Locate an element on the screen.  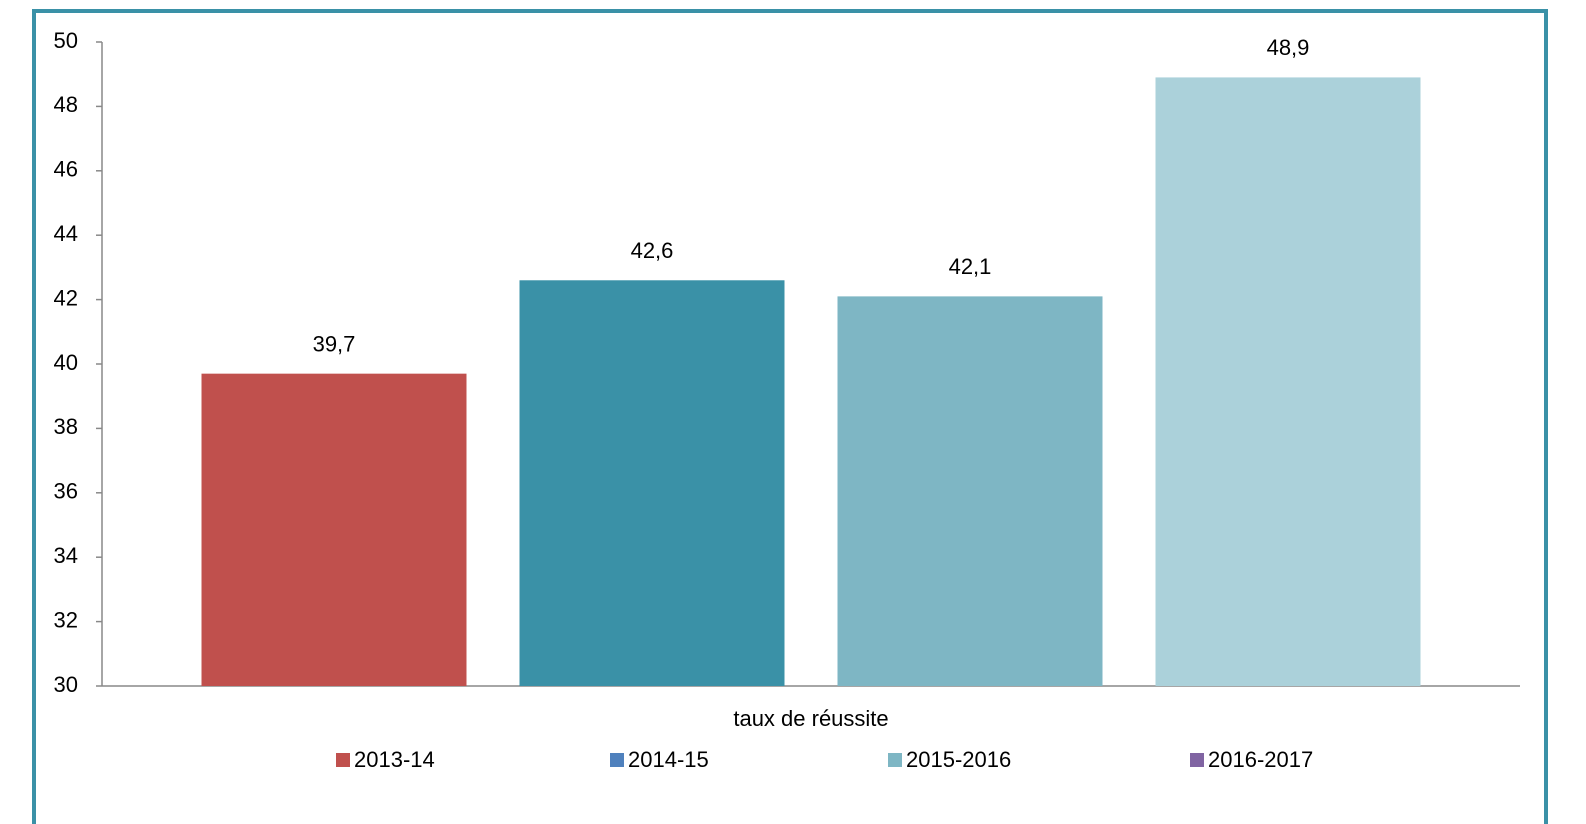
data-label: 48,9 is located at coordinates (1288, 47).